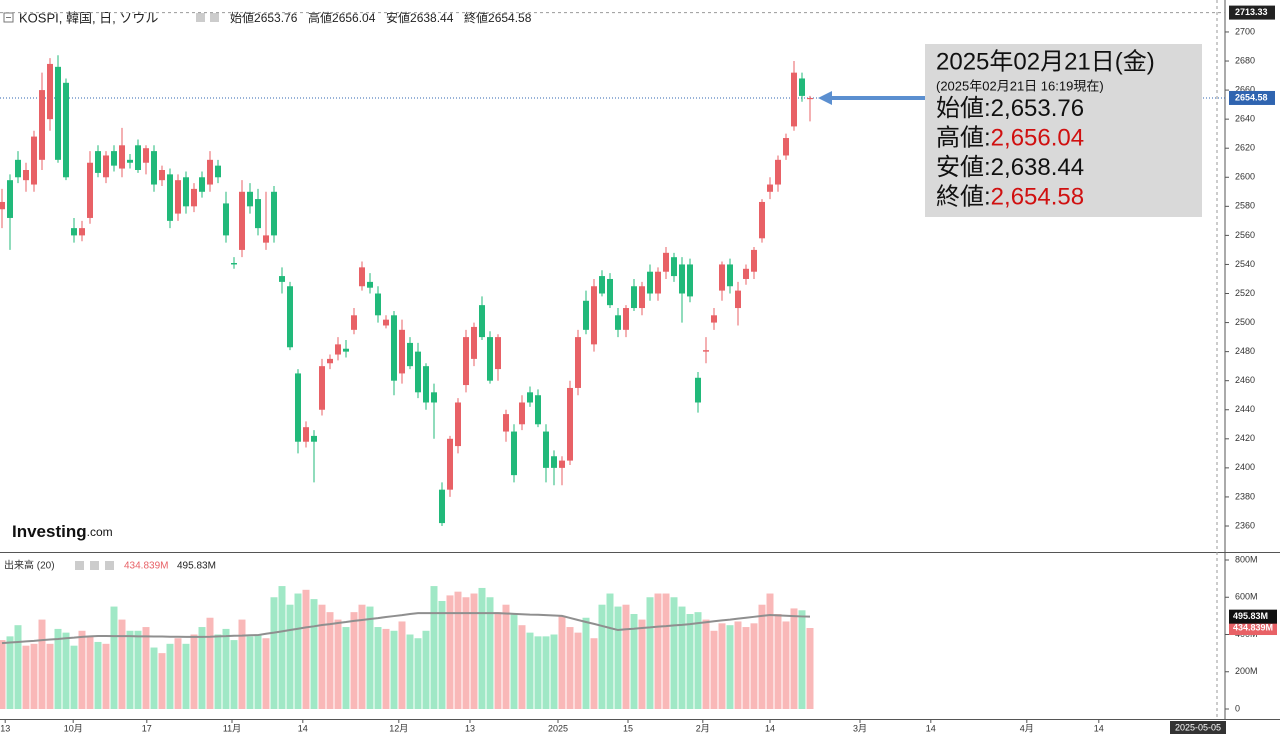 The height and width of the screenshot is (734, 1280). Describe the element at coordinates (73, 728) in the screenshot. I see `x-tick-label: 10月` at that location.